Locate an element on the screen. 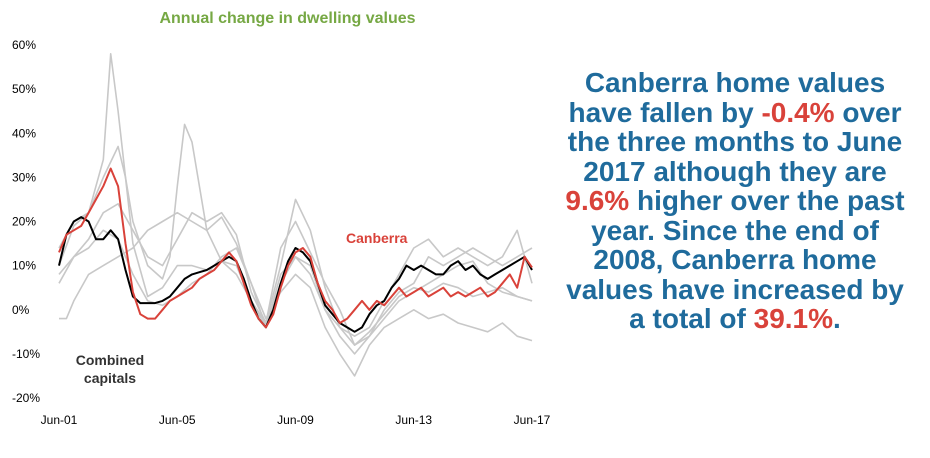  x-tick-label: Jun-17 is located at coordinates (532, 420).